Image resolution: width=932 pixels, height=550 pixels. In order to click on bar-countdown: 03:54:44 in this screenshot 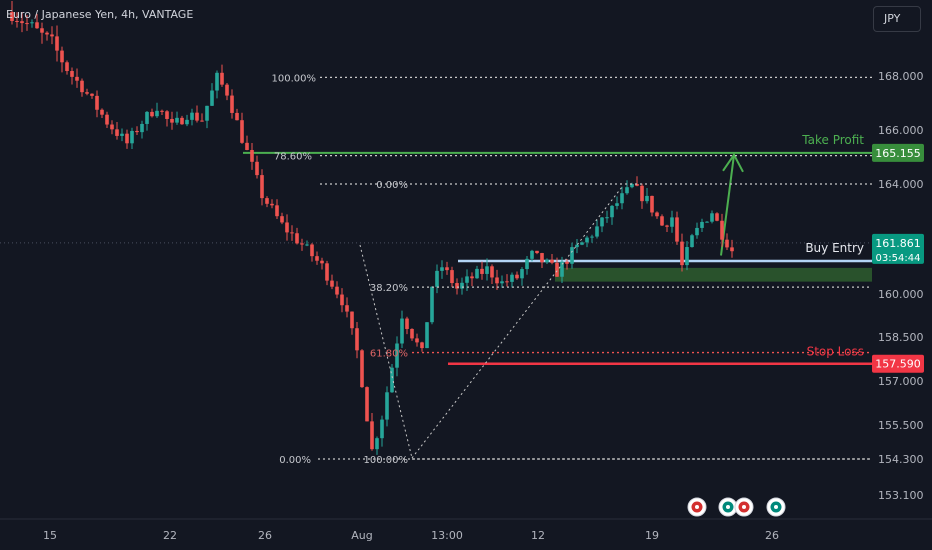, I will do `click(898, 258)`.